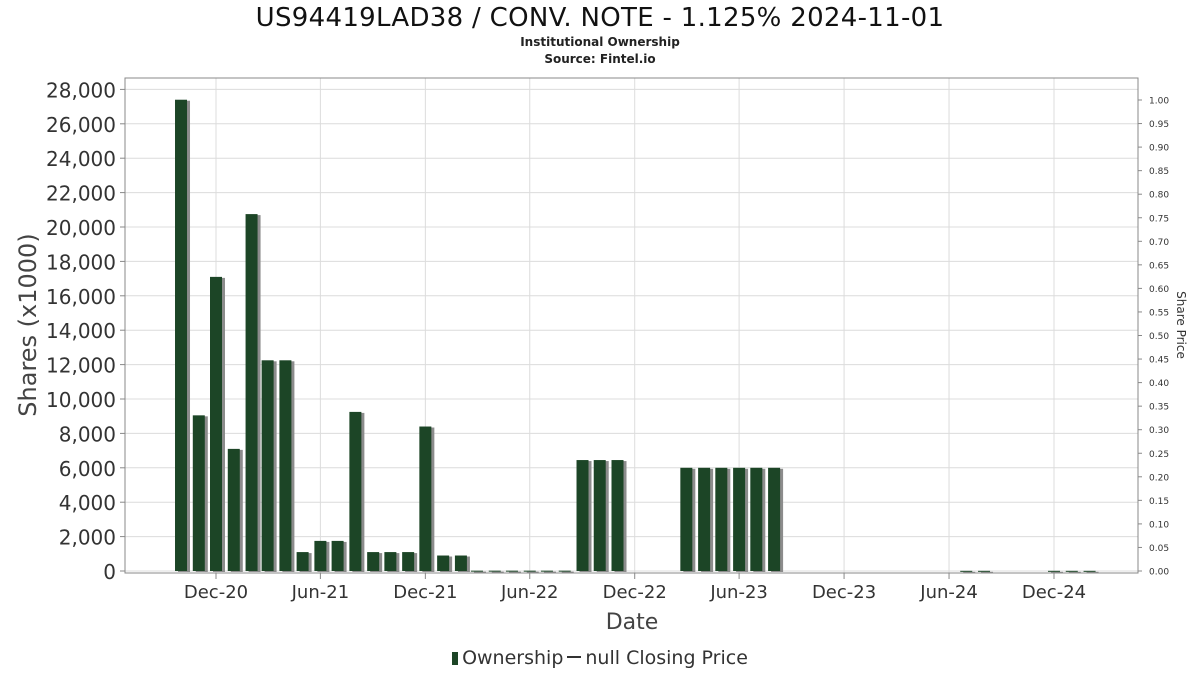  I want to click on x-tick-label: Dec-22, so click(635, 592).